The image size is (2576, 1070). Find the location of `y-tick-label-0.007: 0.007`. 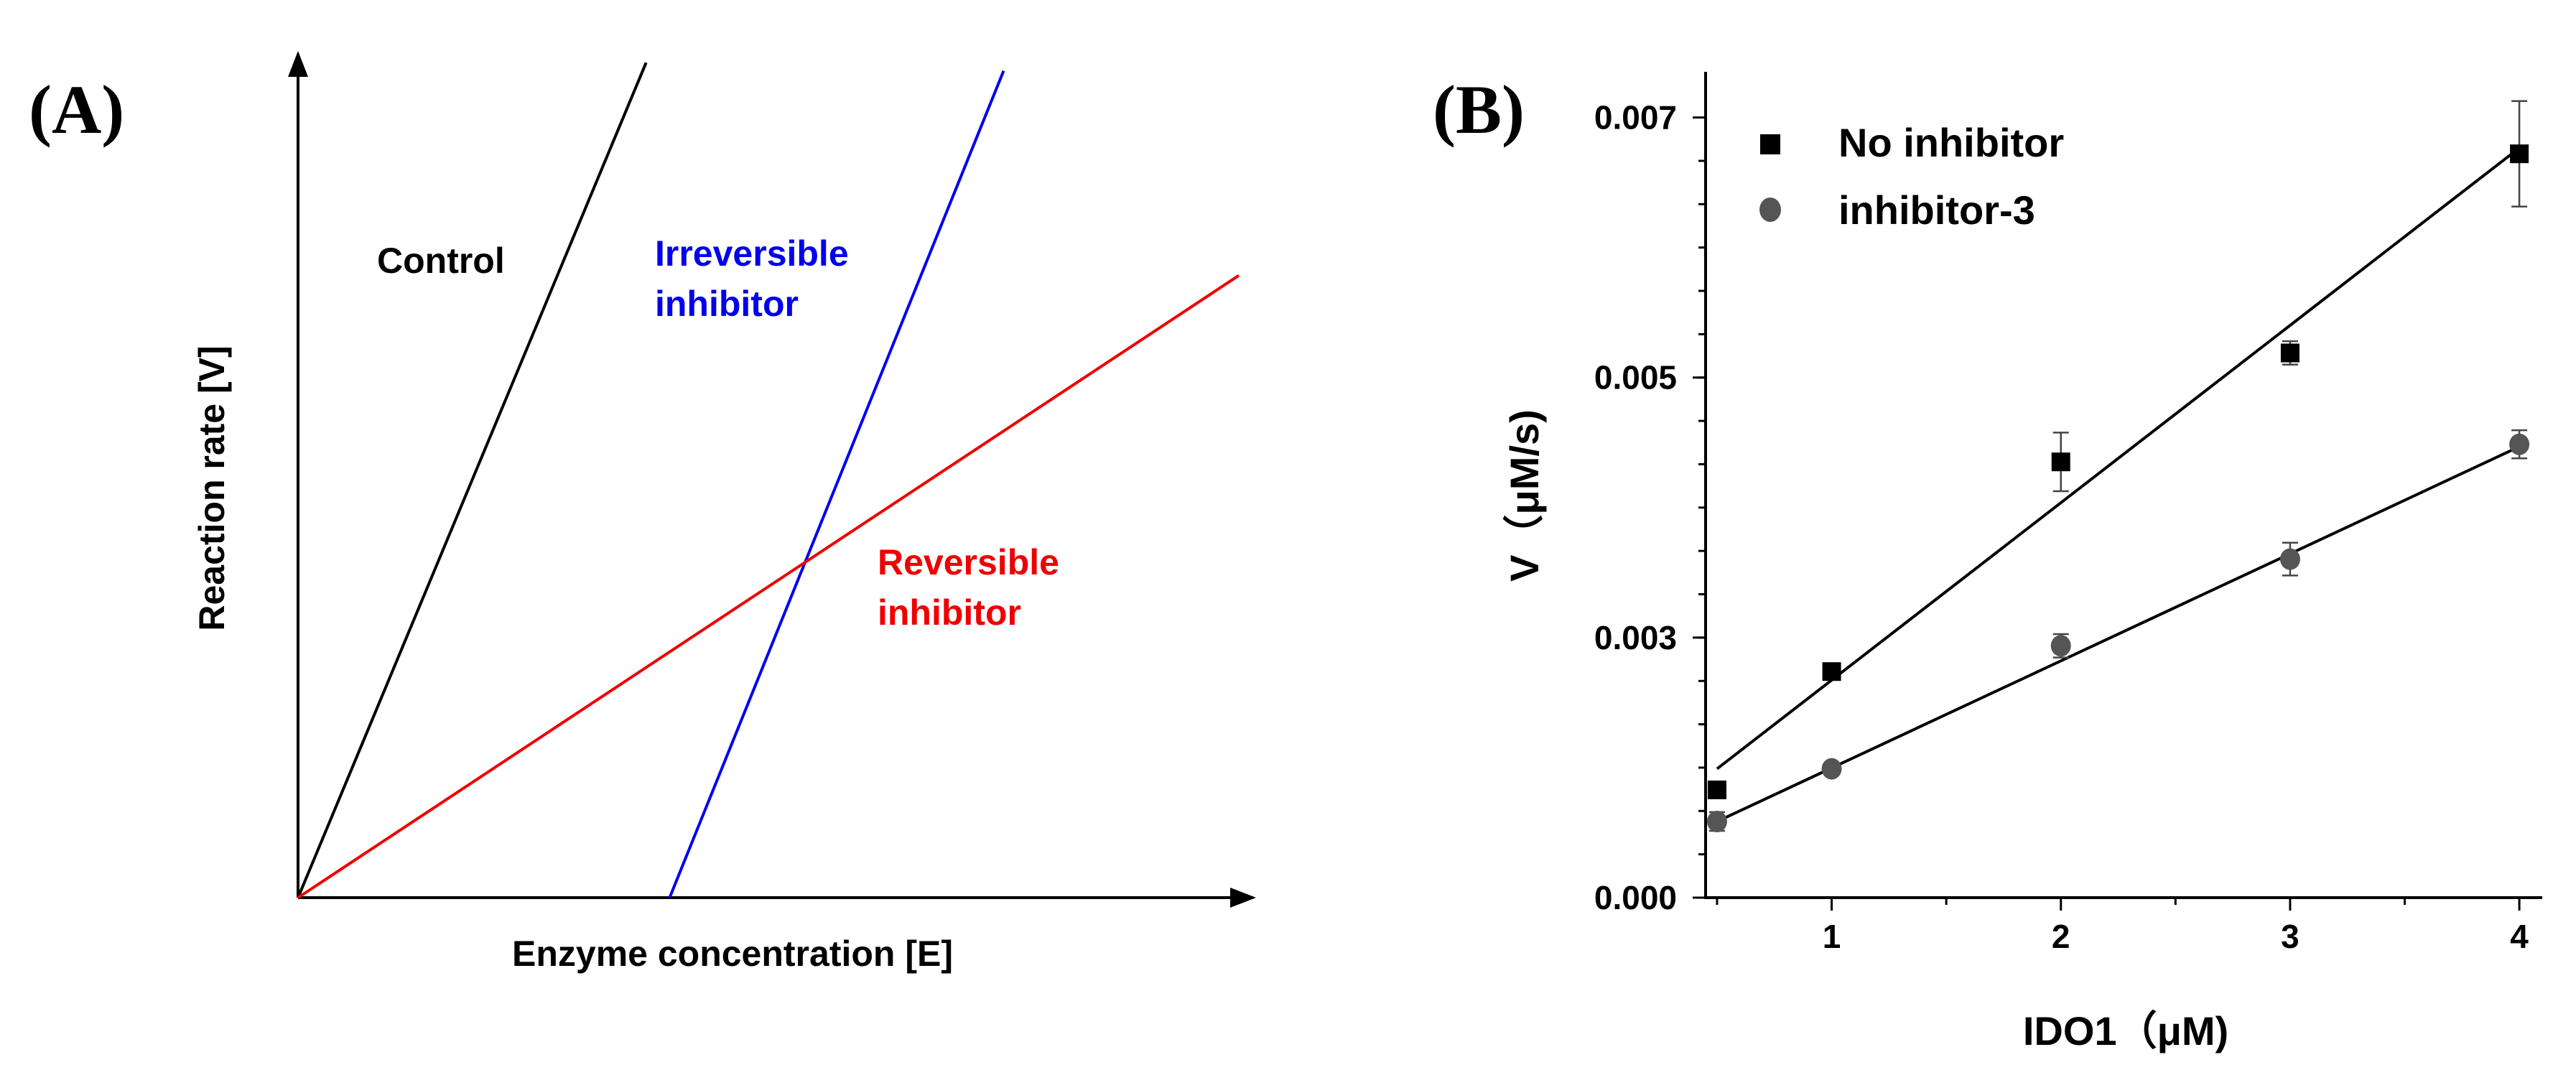

y-tick-label-0.007: 0.007 is located at coordinates (1635, 117).